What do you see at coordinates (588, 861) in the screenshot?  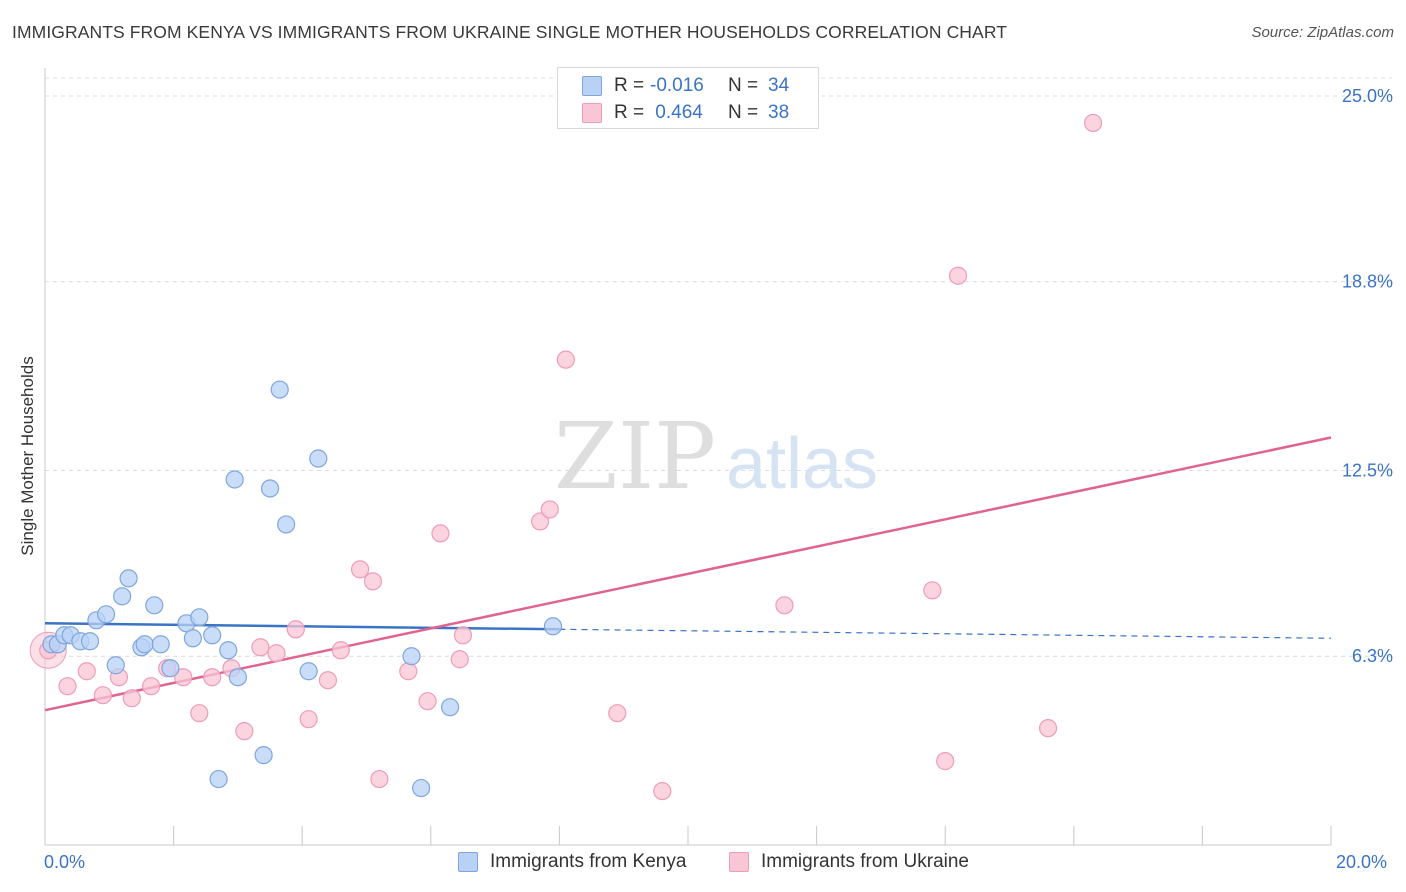 I see `legend-label-kenya: Immigrants from Kenya` at bounding box center [588, 861].